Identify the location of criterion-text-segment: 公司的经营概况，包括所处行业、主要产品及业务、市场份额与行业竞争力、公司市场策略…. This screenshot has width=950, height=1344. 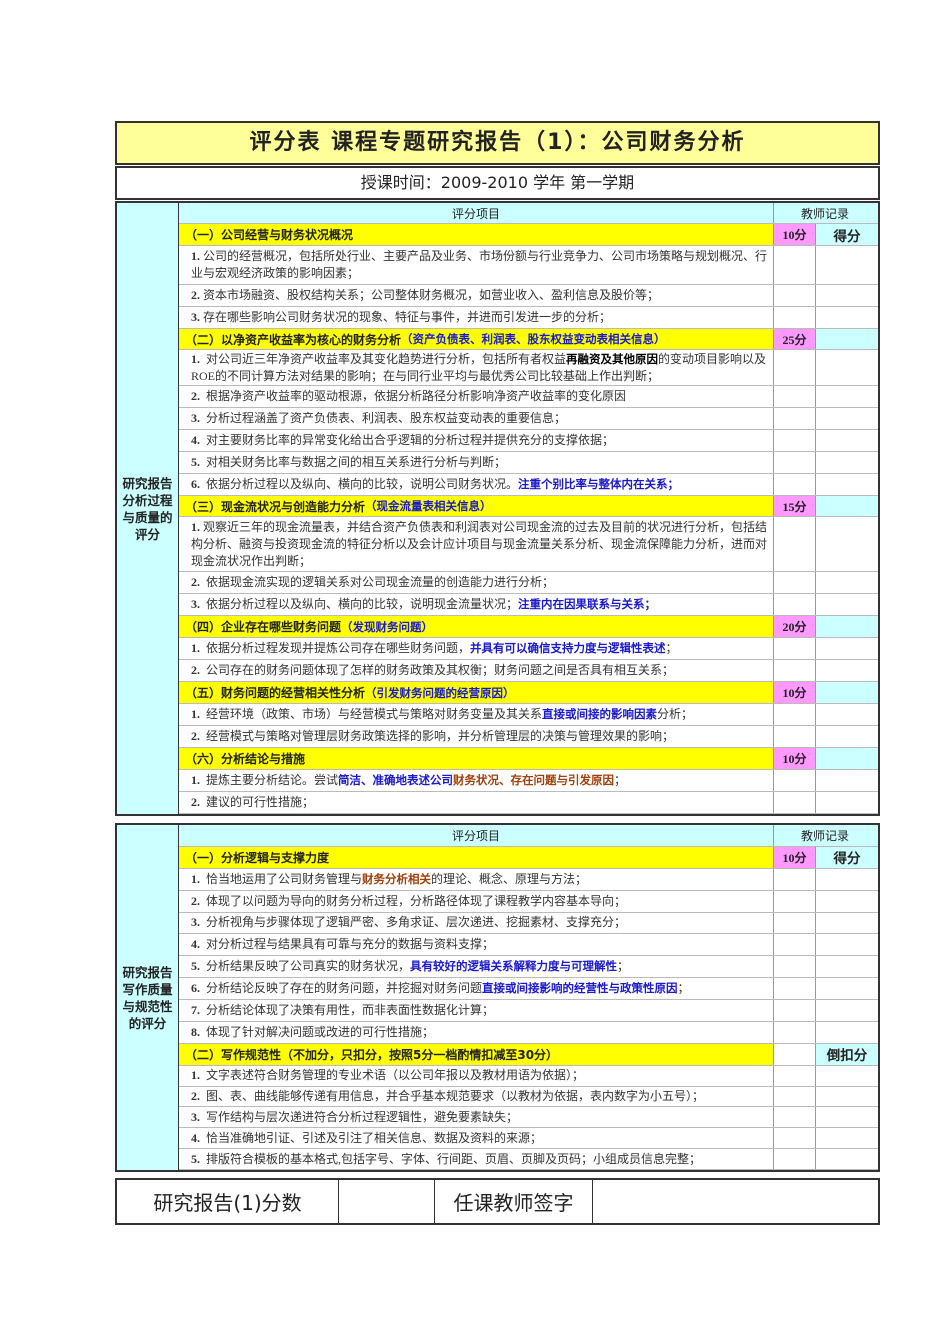
(479, 264).